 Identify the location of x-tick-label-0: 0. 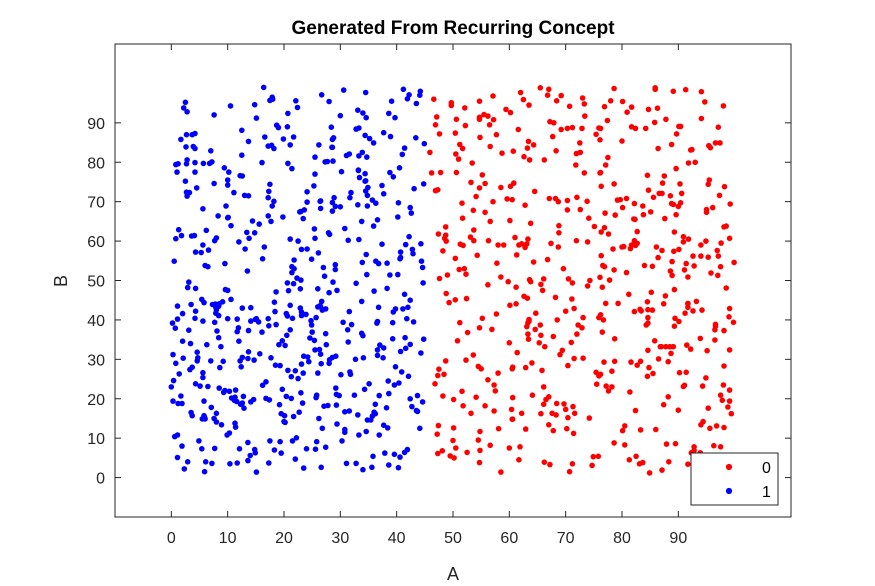
(171, 538).